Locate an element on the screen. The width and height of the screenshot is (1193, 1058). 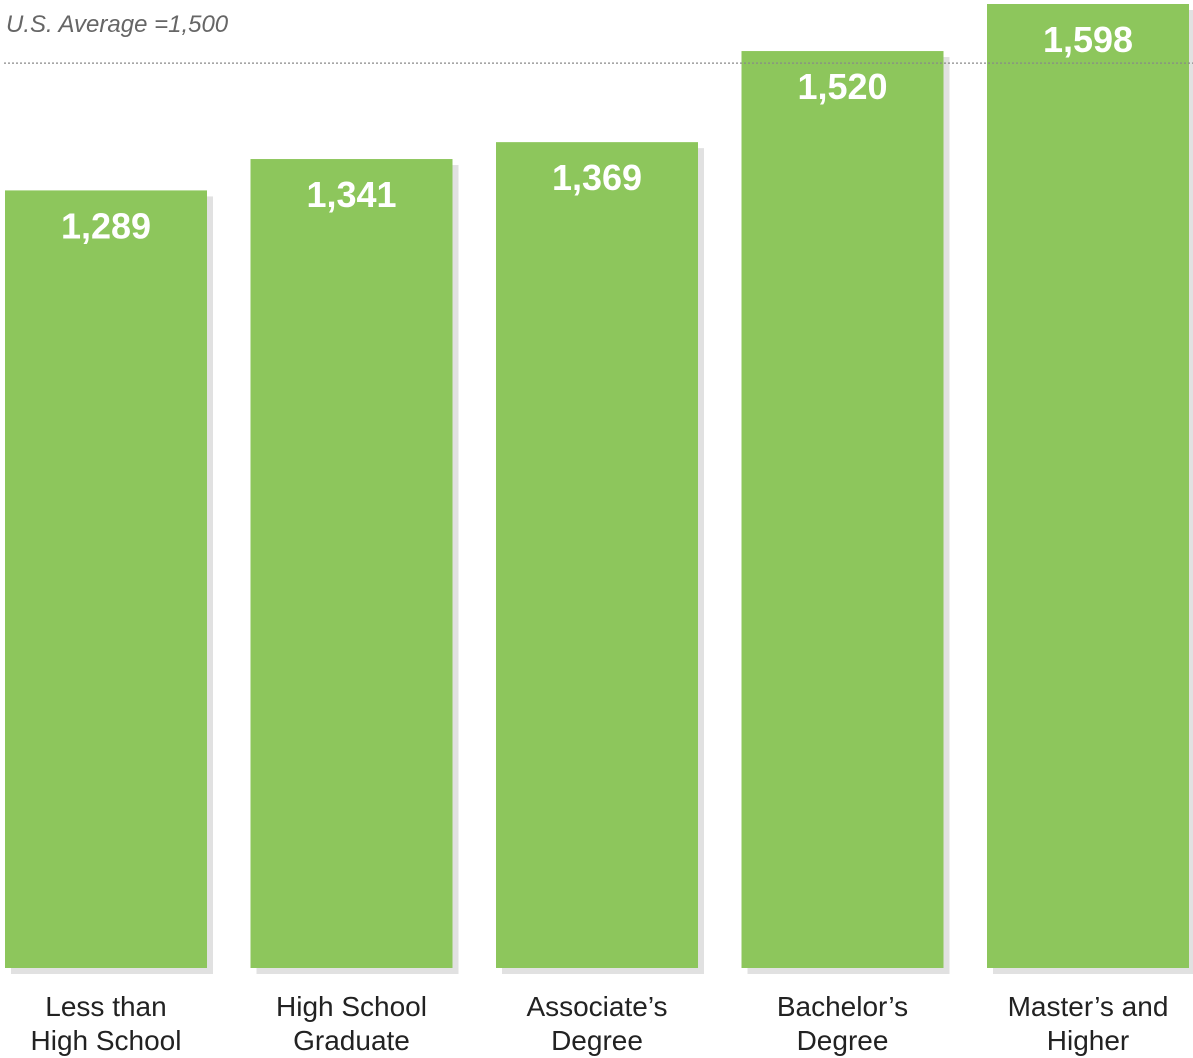
bar-value-label: 1,341 is located at coordinates (351, 194).